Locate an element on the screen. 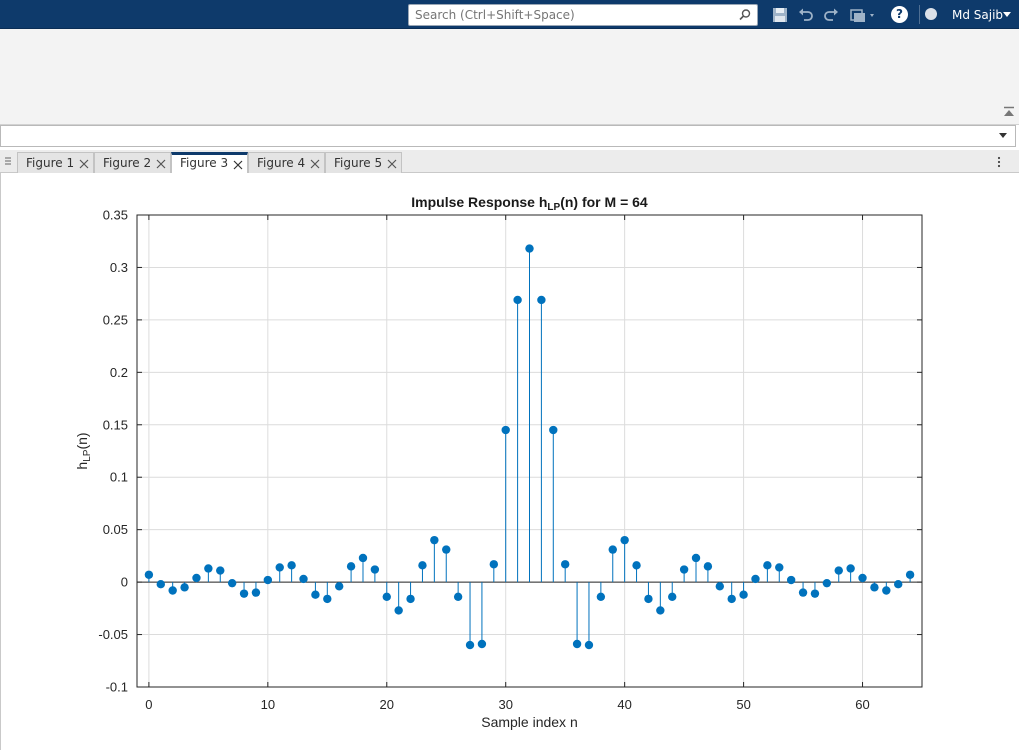  title-main: Impulse Response h is located at coordinates (479, 202).